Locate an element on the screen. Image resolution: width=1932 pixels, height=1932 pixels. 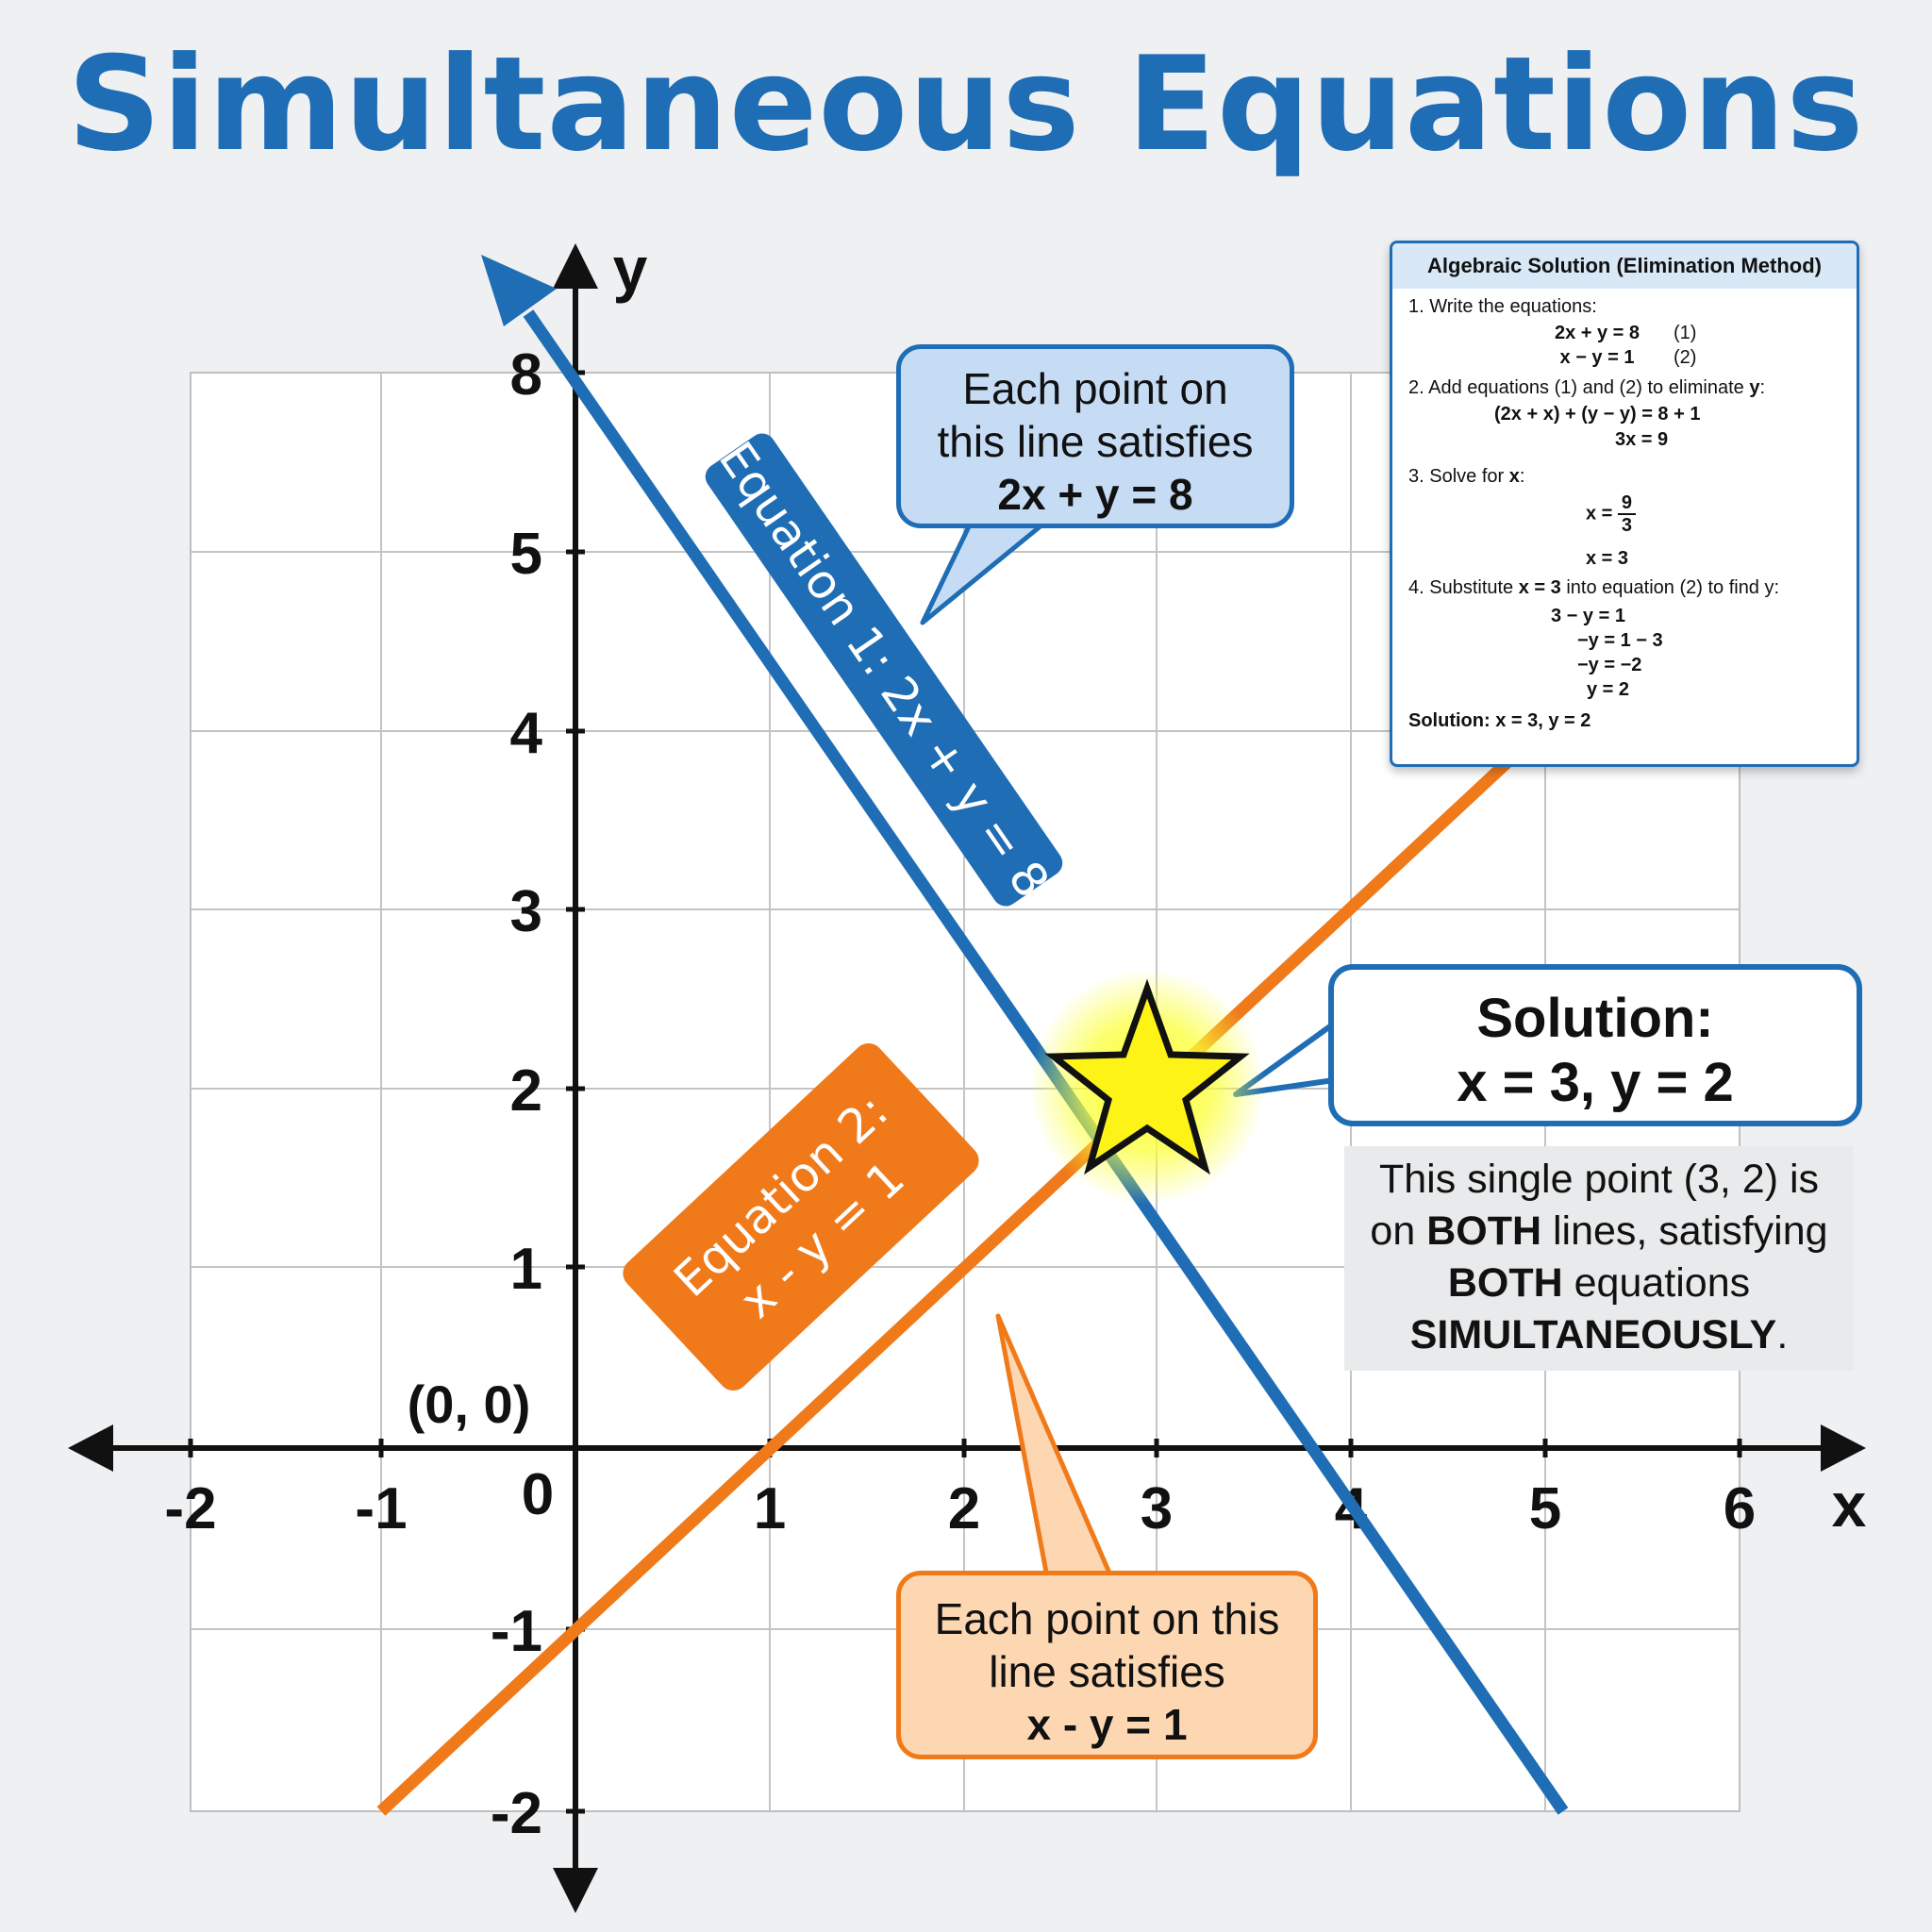
x-result: x = 3 is located at coordinates (1608, 558).